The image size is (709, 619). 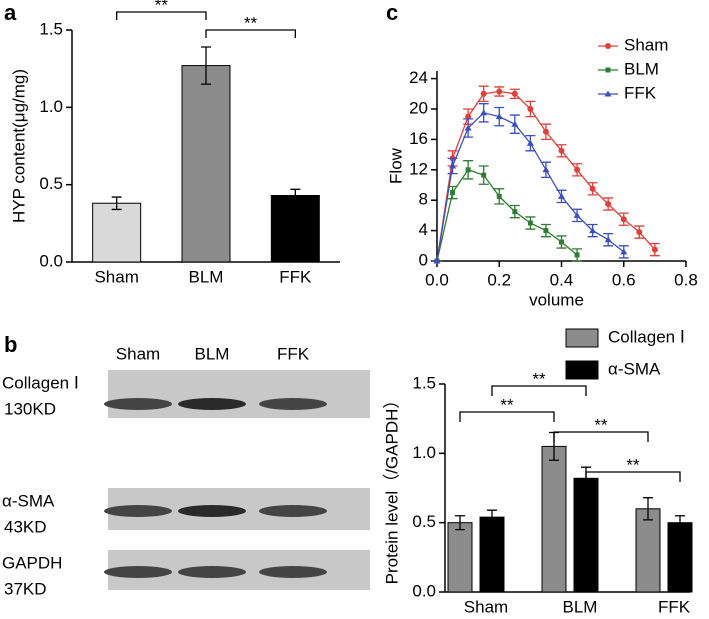 I want to click on y-tick-label: 16, so click(x=418, y=138).